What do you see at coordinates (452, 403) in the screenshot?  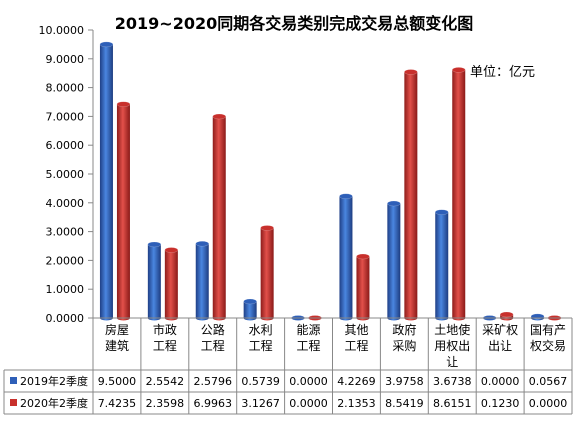 I see `data-value-label: 8.6151` at bounding box center [452, 403].